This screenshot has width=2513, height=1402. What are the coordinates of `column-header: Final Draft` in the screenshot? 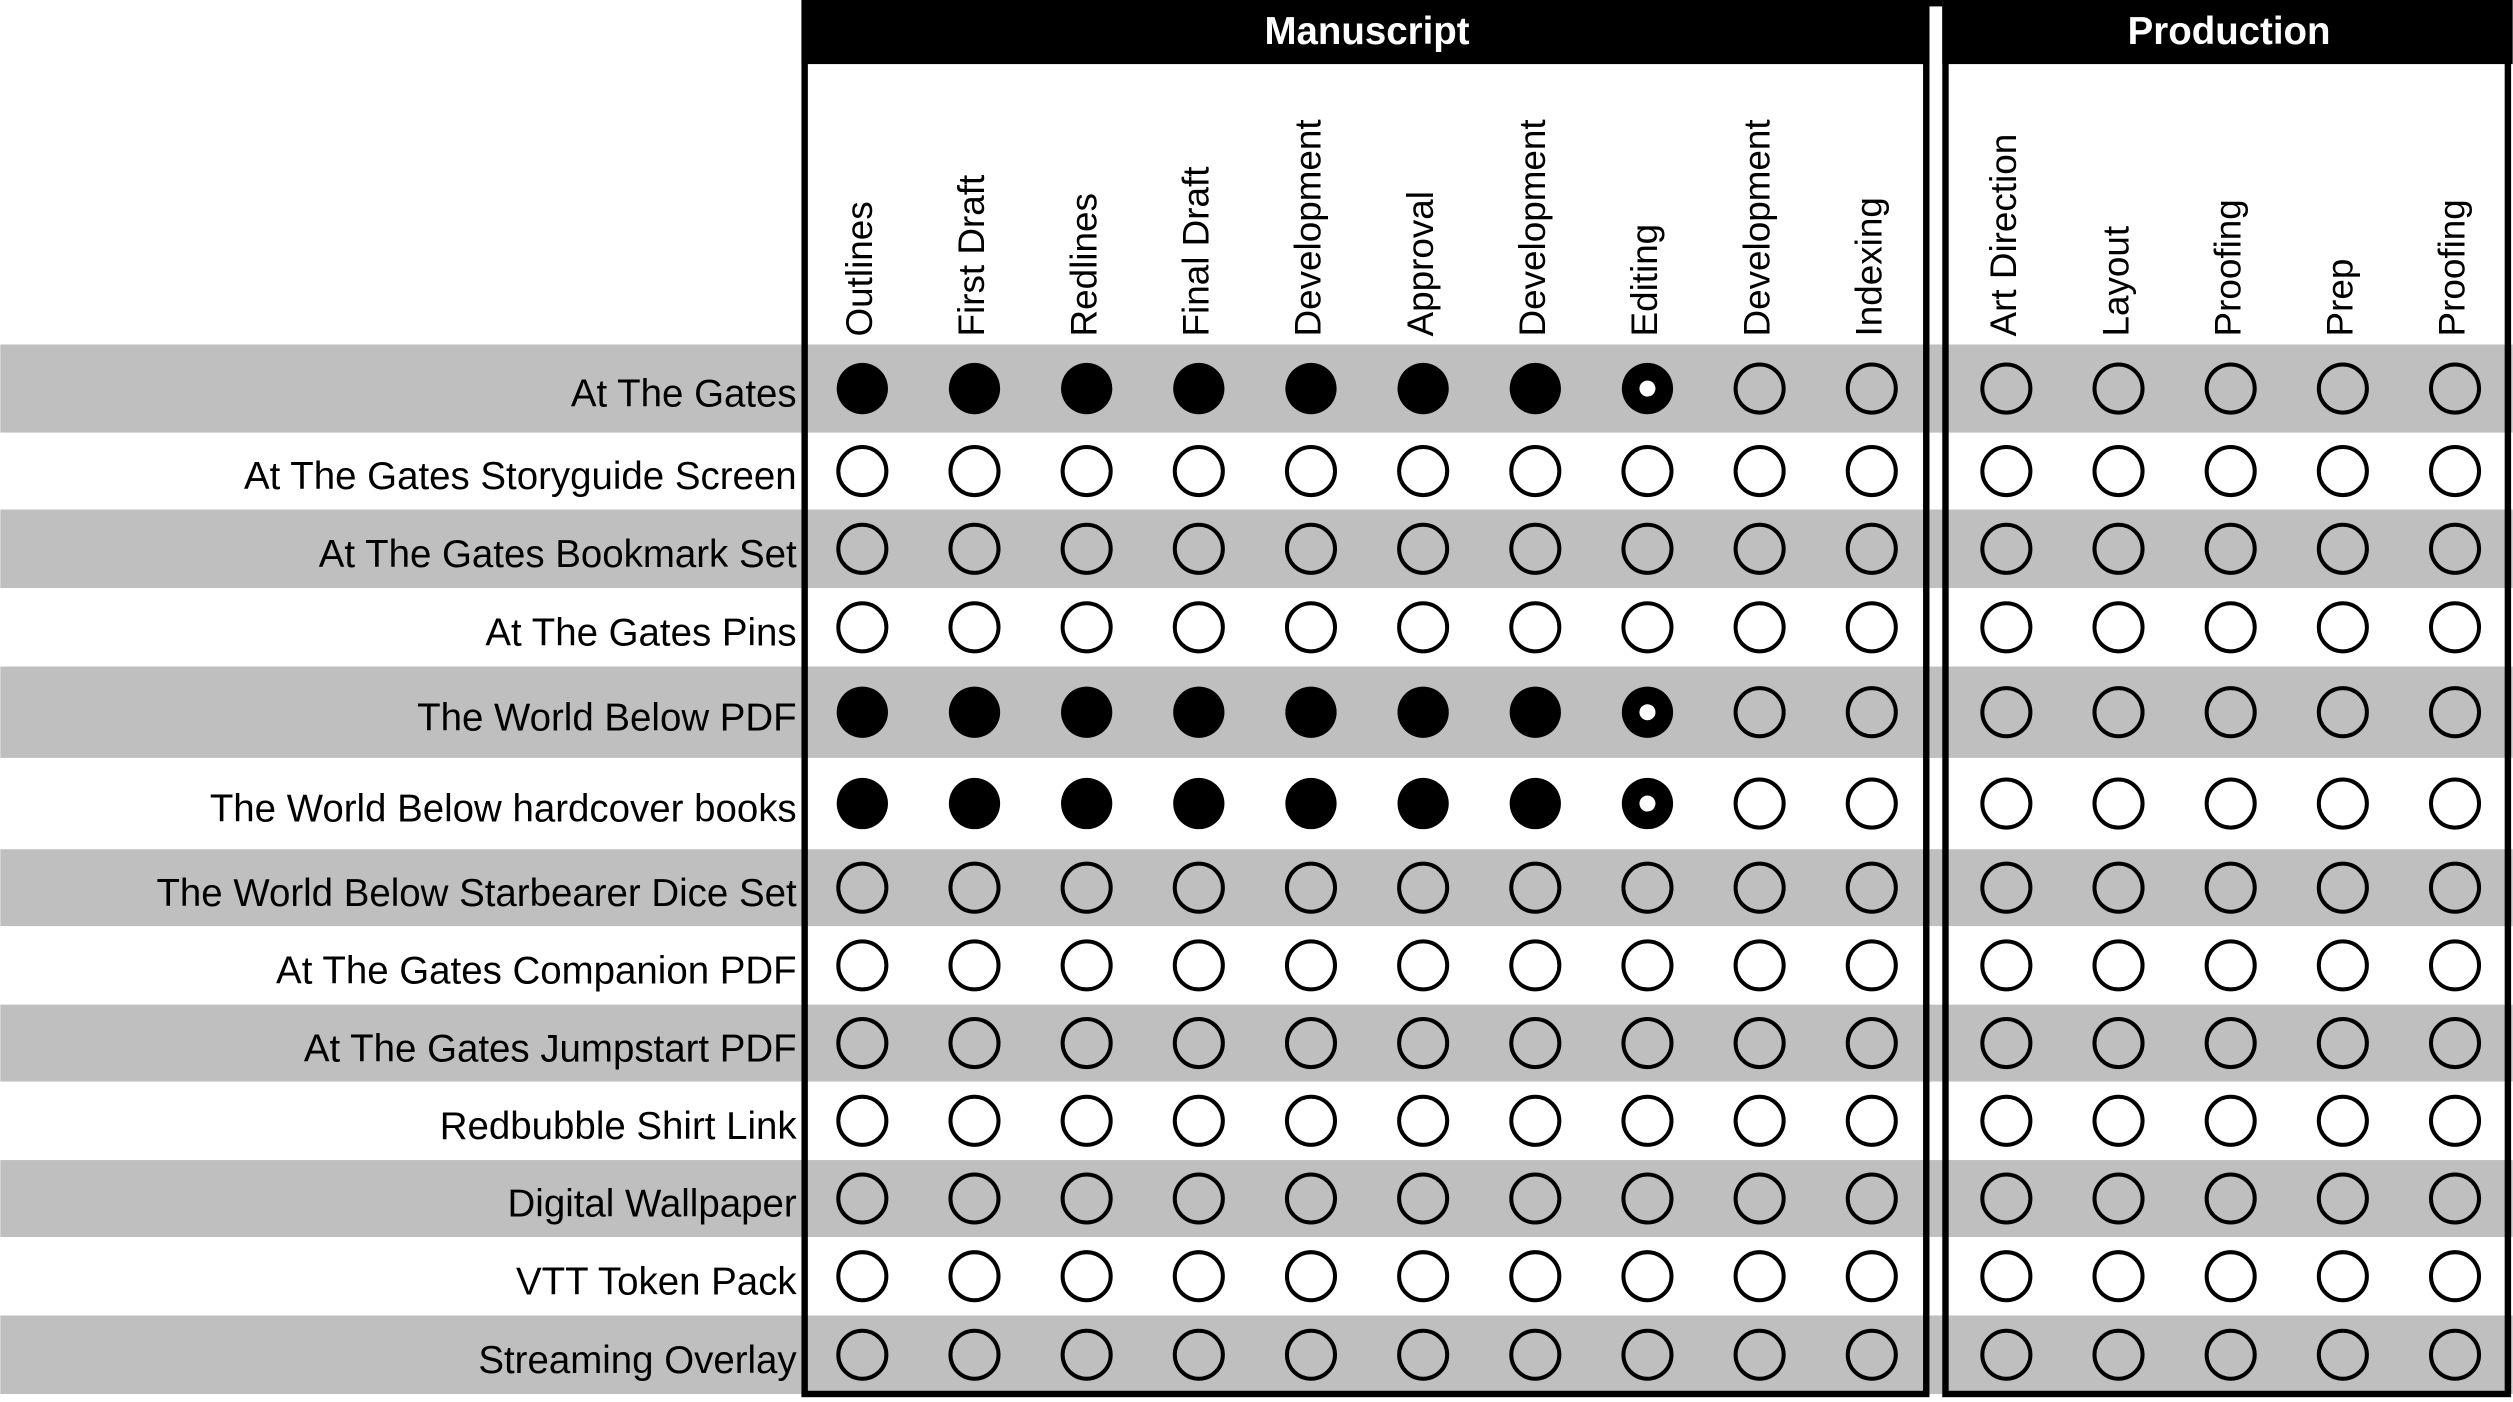 It's located at (1196, 252).